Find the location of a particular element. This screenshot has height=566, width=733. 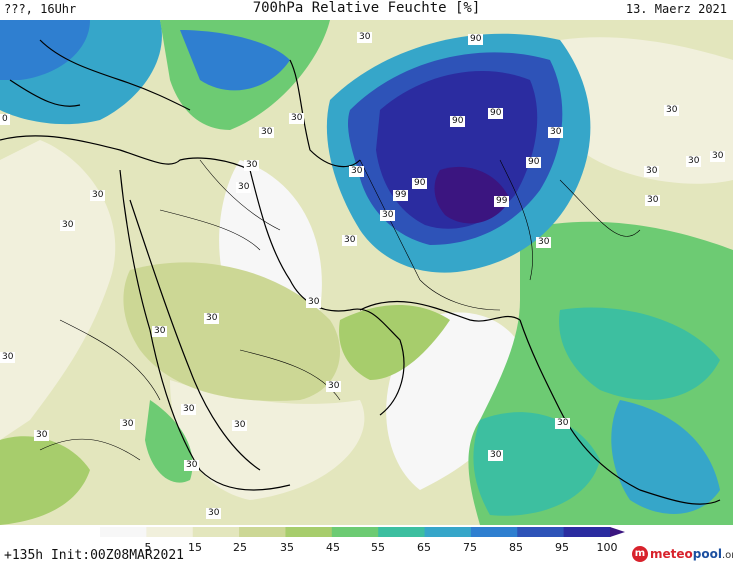

field-dry-west is located at coordinates (58, 290).